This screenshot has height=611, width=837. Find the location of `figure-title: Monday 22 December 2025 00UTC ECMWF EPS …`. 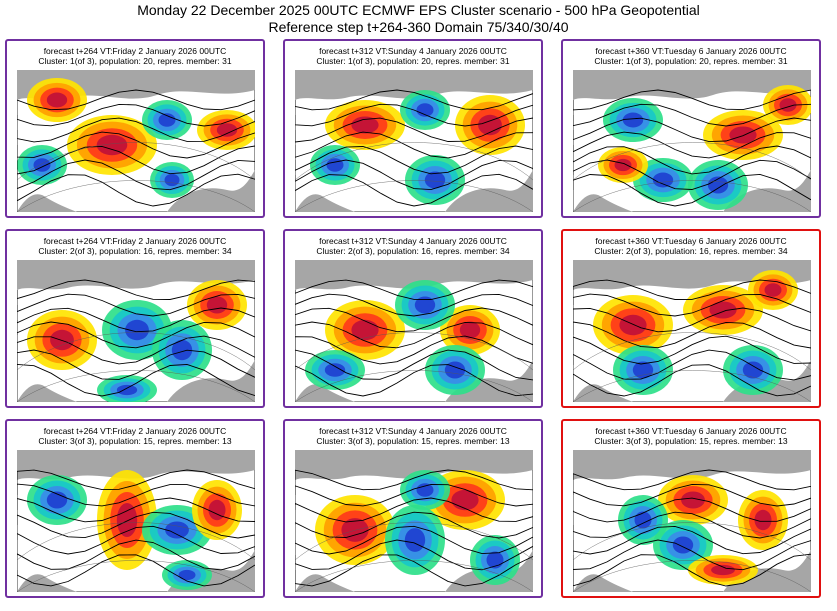

figure-title: Monday 22 December 2025 00UTC ECMWF EPS … is located at coordinates (418, 10).